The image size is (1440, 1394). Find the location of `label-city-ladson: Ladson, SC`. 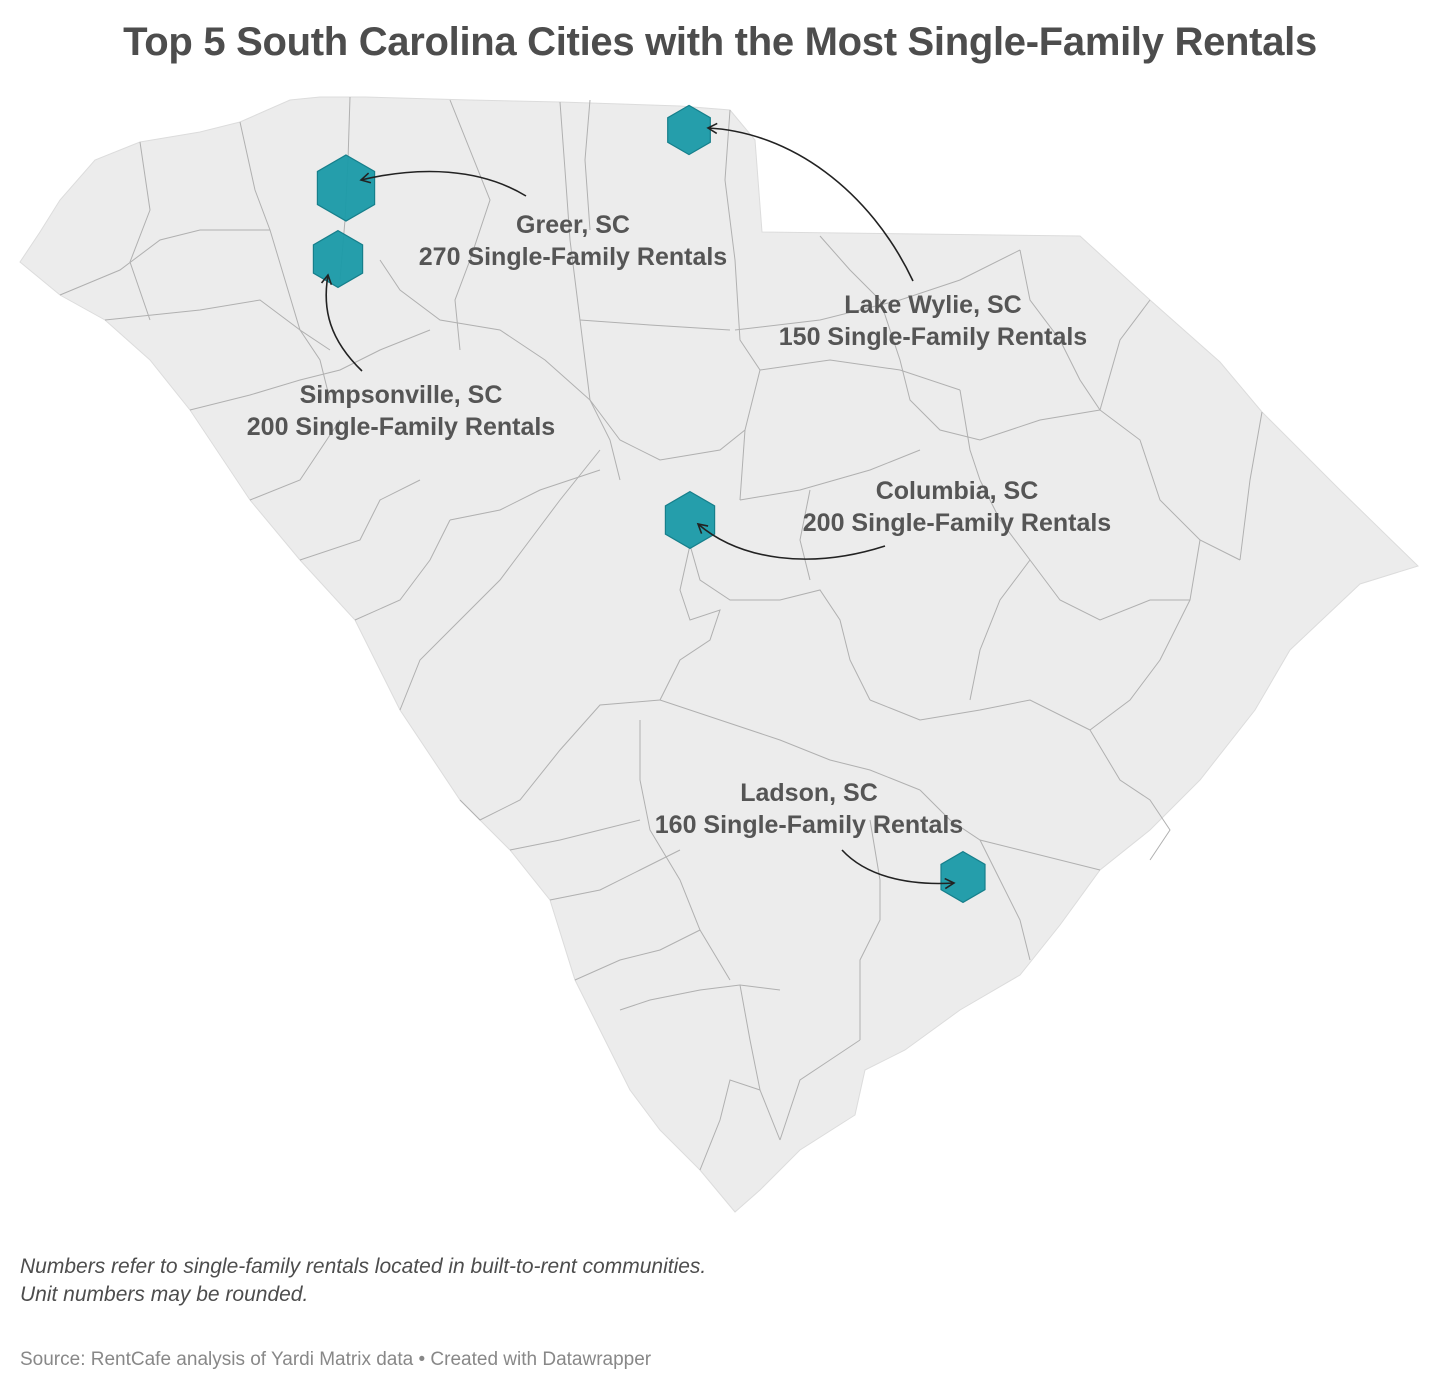

label-city-ladson: Ladson, SC is located at coordinates (809, 793).